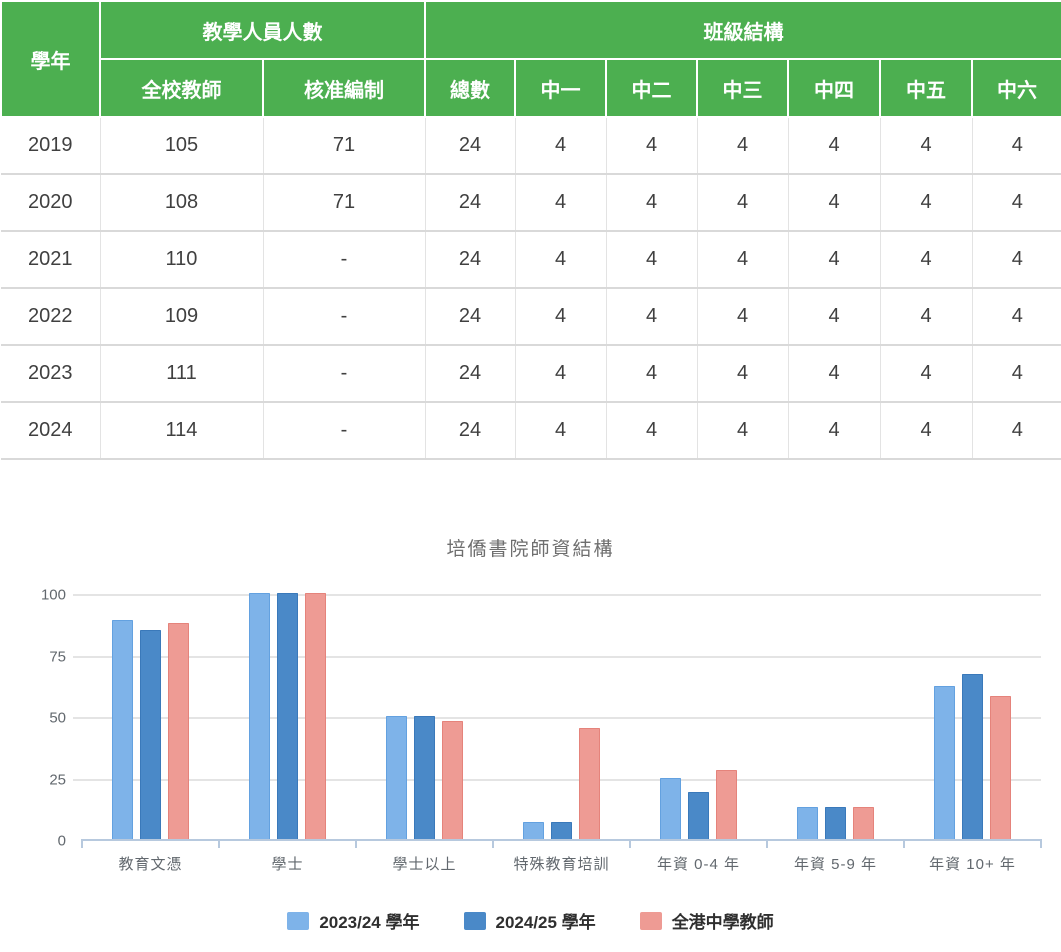 The image size is (1061, 952). What do you see at coordinates (61, 841) in the screenshot?
I see `y-axis-tick-label: 0` at bounding box center [61, 841].